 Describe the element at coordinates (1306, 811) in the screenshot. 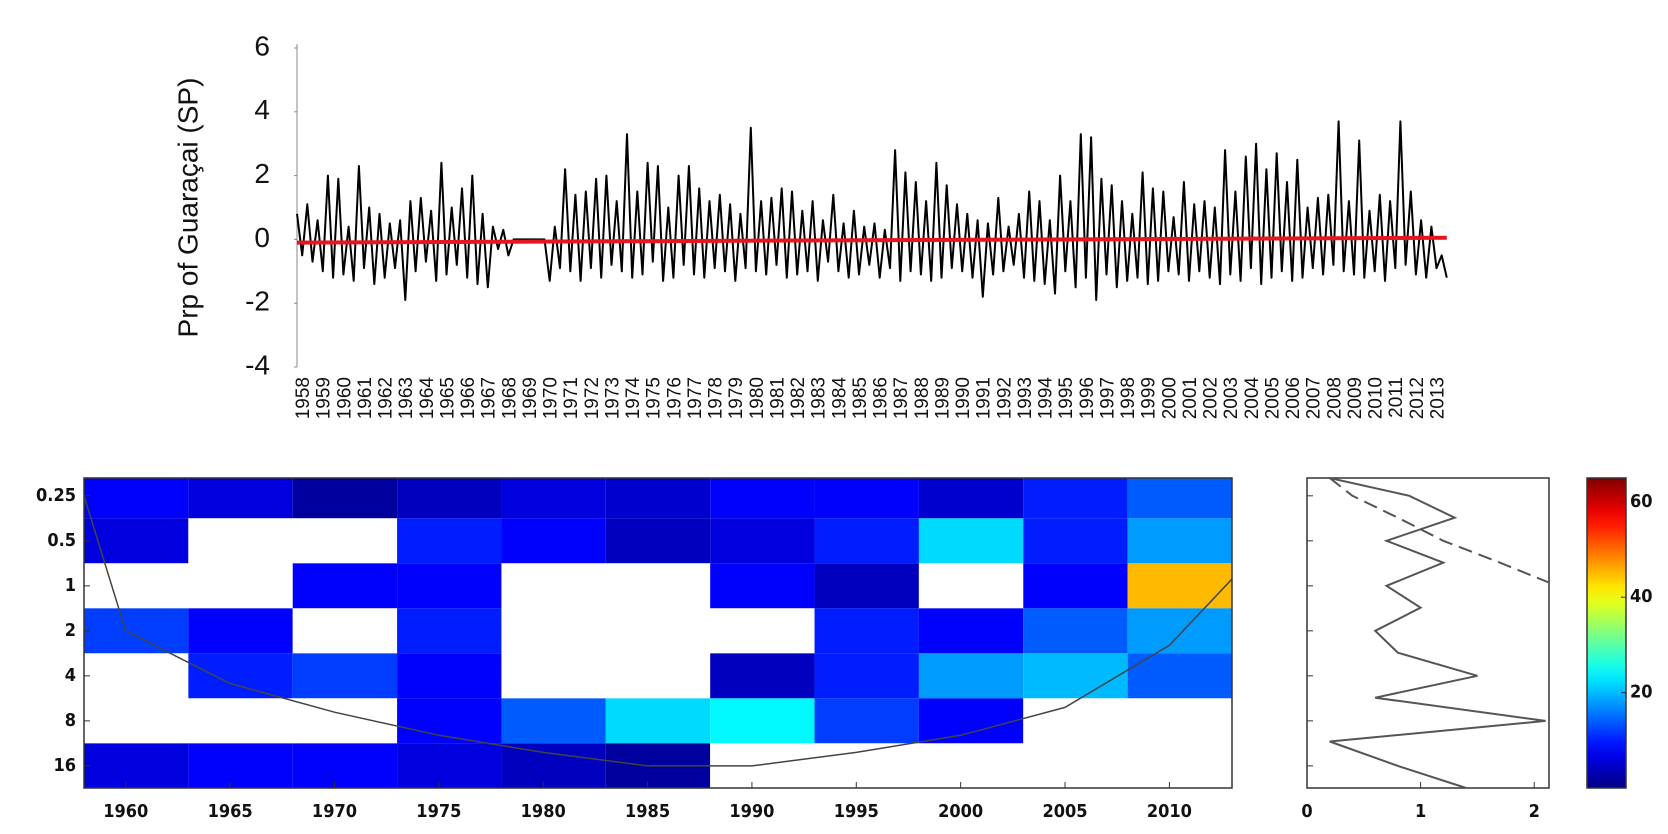

I see `x-tick-label: 0` at that location.